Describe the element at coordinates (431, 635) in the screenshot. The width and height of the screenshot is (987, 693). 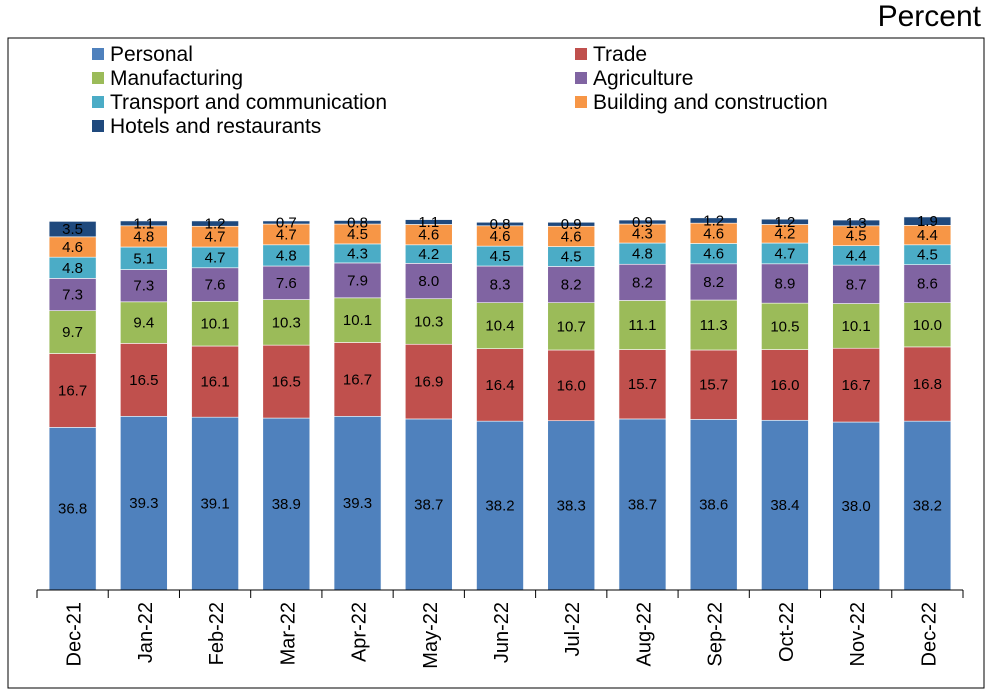
I see `x-tick-label: May-22` at that location.